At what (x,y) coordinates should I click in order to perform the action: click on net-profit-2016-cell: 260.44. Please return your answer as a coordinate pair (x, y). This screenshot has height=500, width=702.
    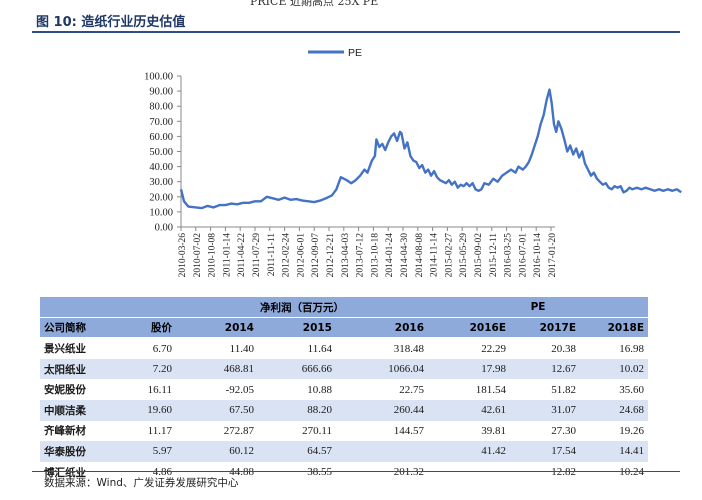
    Looking at the image, I should click on (382, 410).